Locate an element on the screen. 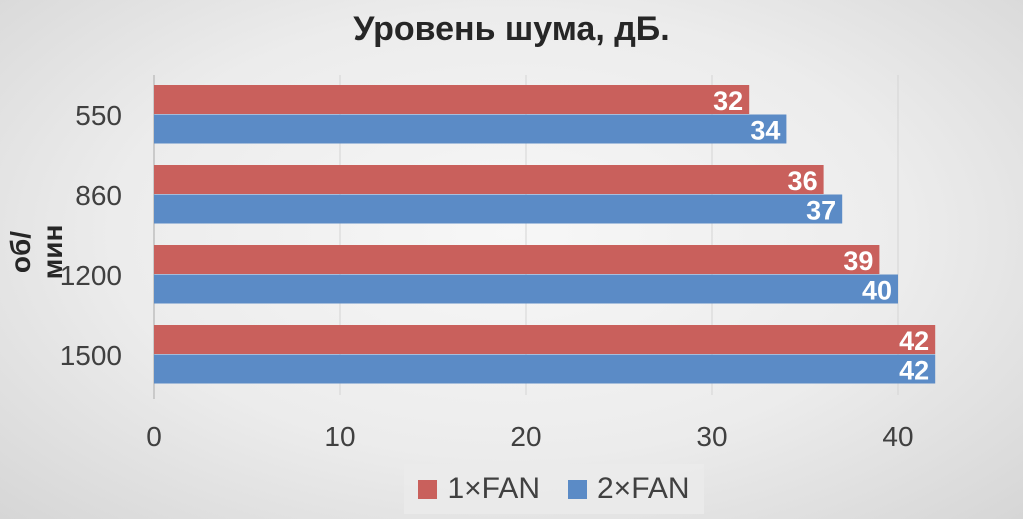 The image size is (1023, 519). data-label: 34 is located at coordinates (765, 131).